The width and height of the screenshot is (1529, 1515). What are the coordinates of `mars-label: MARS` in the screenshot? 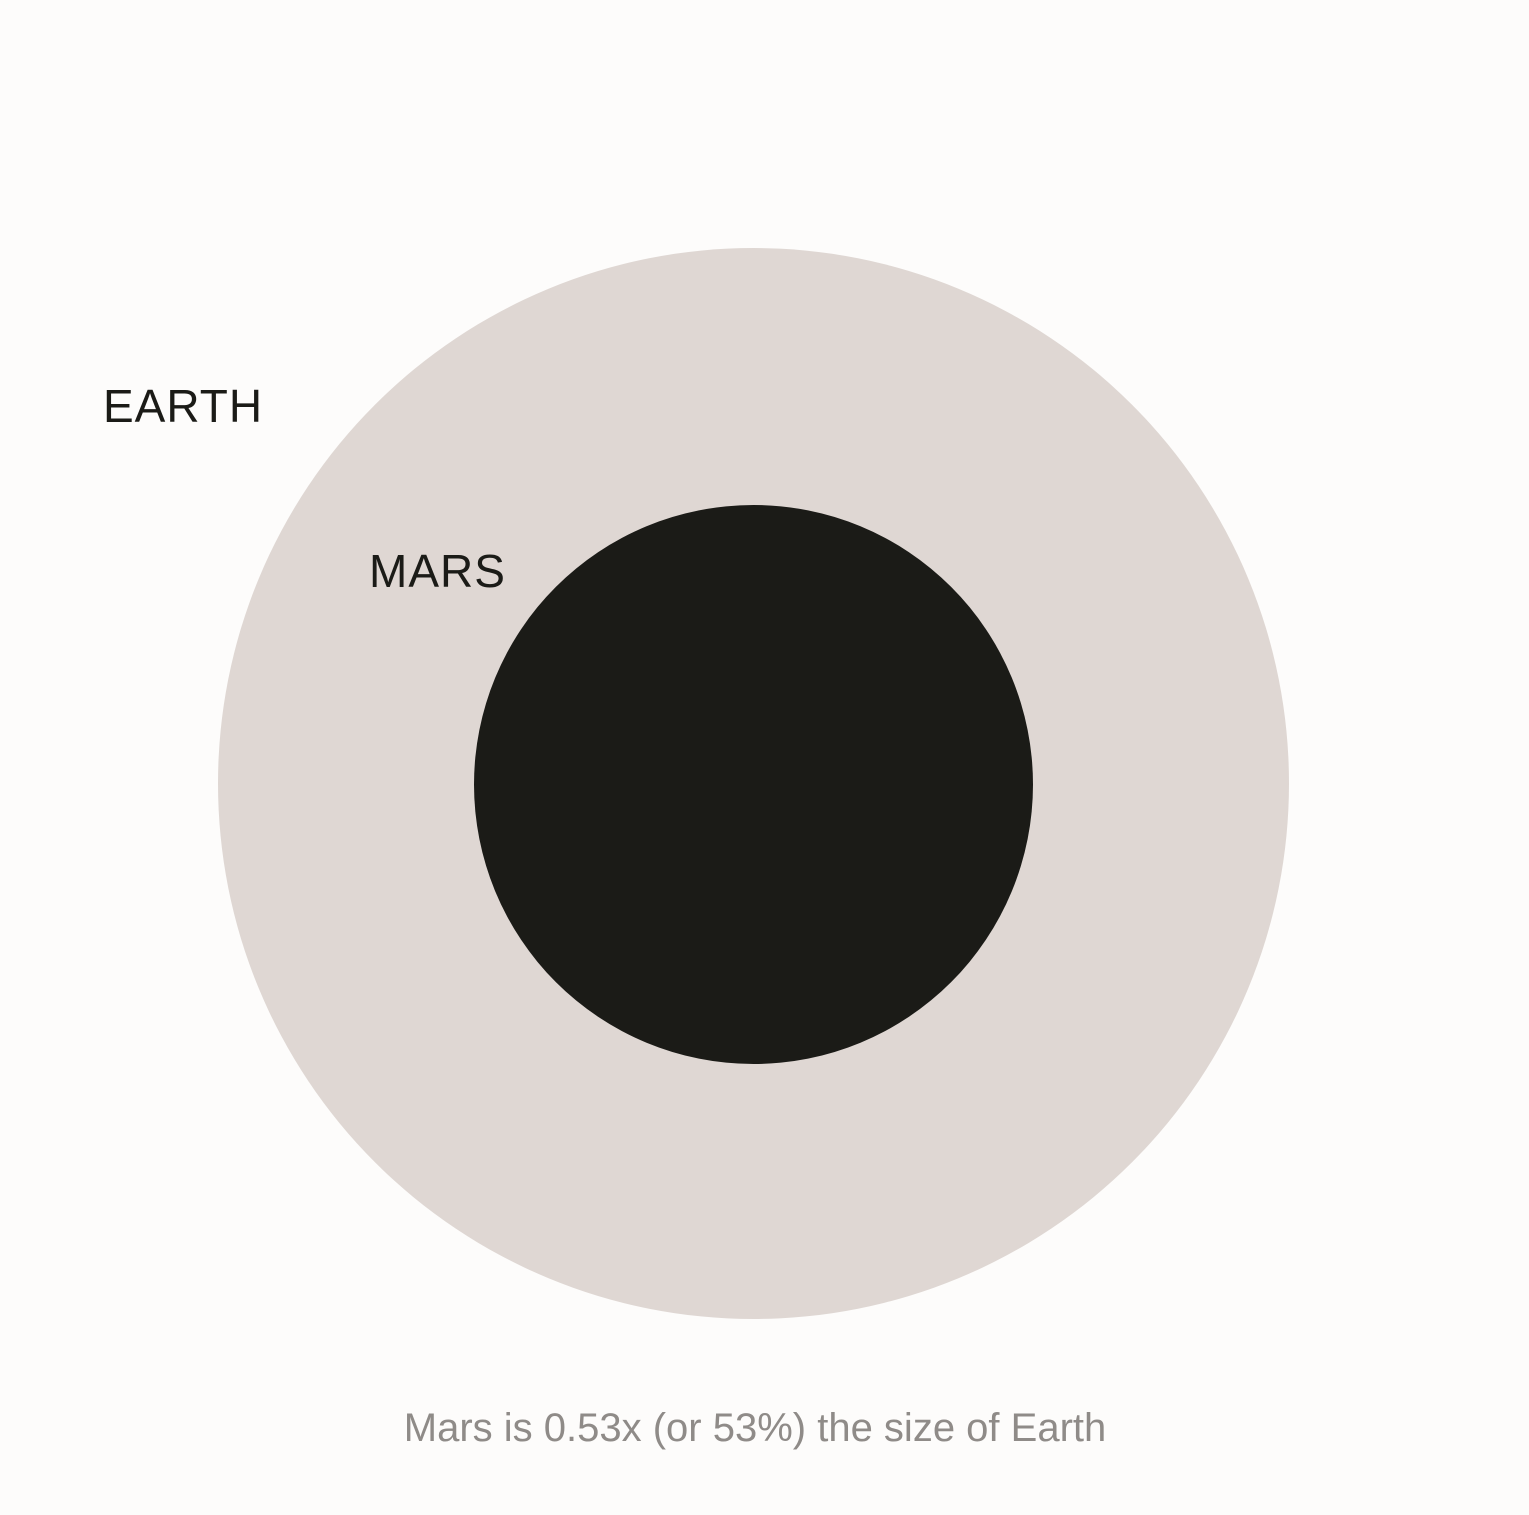 It's located at (437, 571).